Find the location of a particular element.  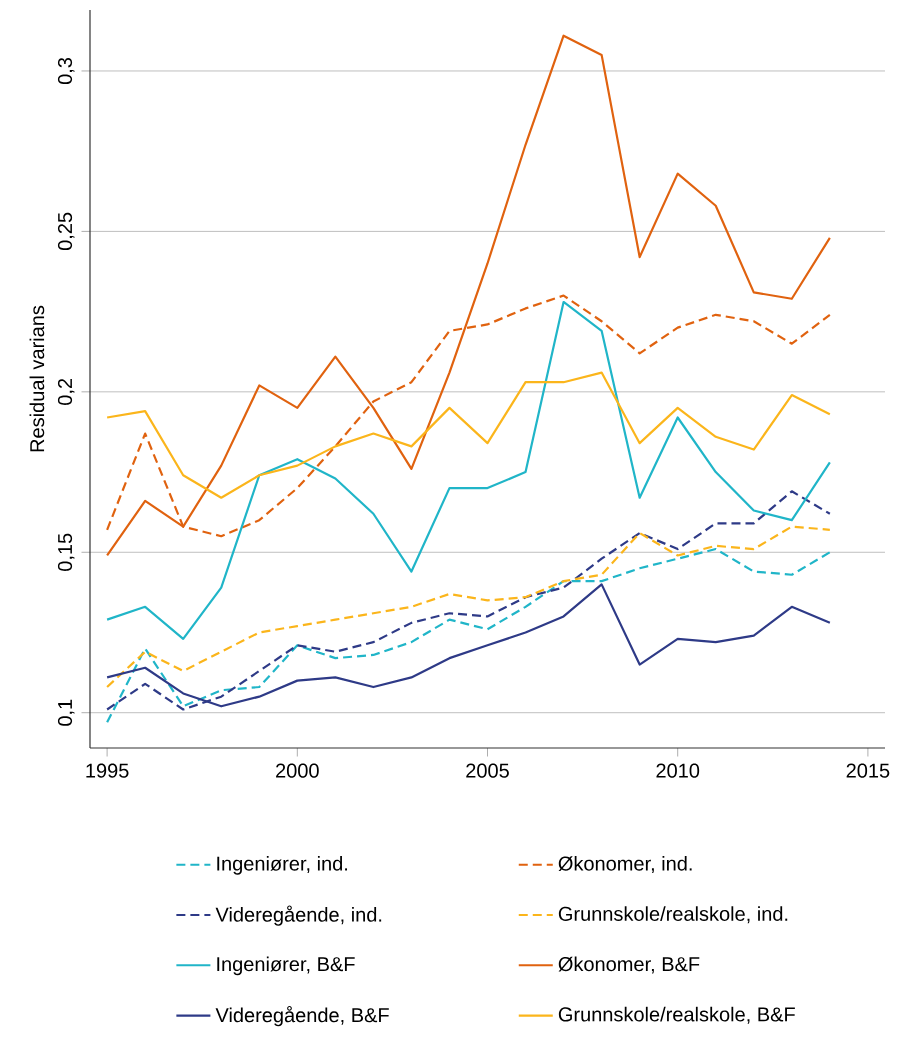

y-tick-label: 0,3 is located at coordinates (66, 71).